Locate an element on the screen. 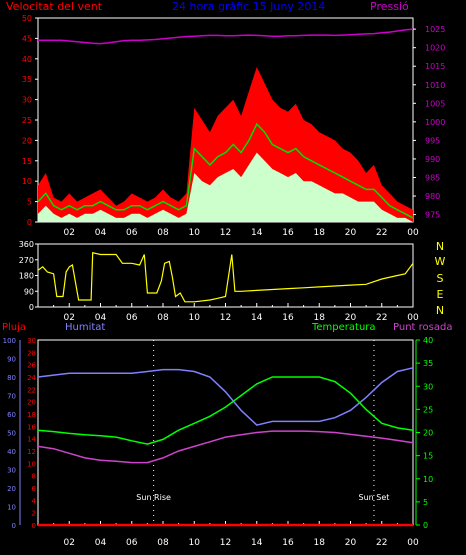  direction-x-tick-label: 06 is located at coordinates (132, 318).